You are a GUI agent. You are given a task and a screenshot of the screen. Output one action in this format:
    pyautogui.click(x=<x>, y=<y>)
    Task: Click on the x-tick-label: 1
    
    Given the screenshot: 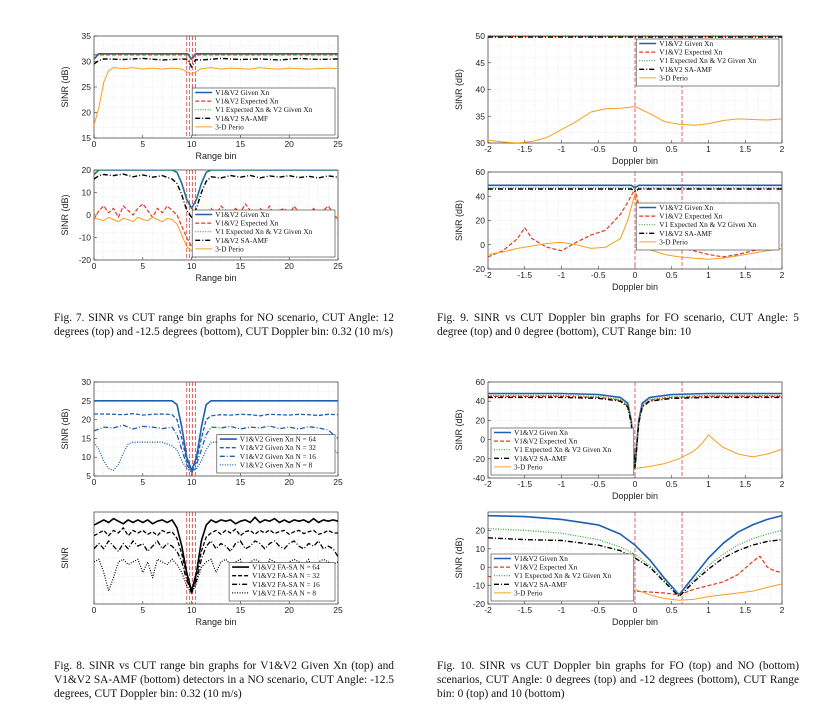 What is the action you would take?
    pyautogui.click(x=708, y=484)
    